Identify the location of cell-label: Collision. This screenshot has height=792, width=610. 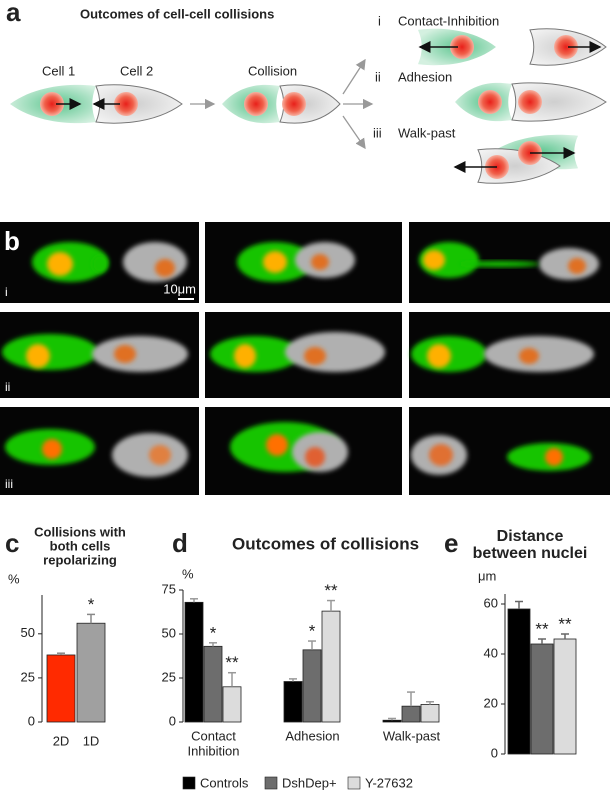
(272, 70).